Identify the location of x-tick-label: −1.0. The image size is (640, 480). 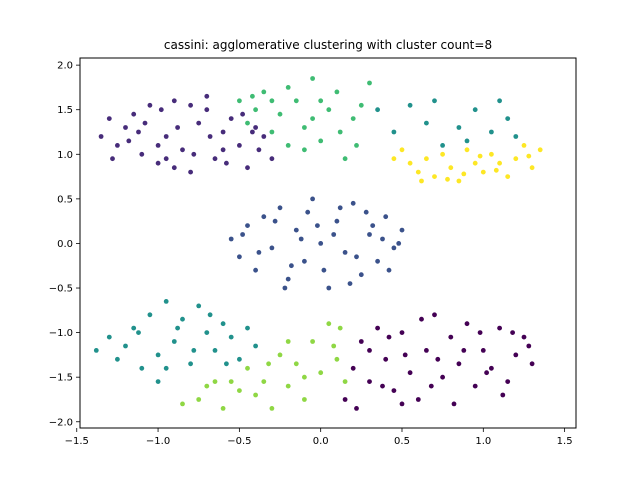
(158, 441).